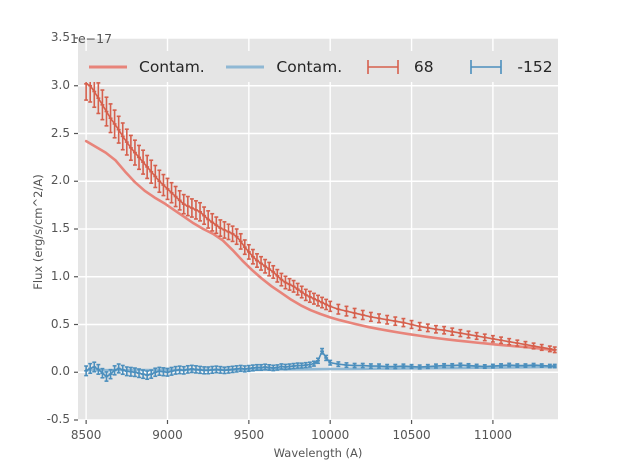  Describe the element at coordinates (486, 66) in the screenshot. I see `legend-errorbar-swatch-blue` at that location.